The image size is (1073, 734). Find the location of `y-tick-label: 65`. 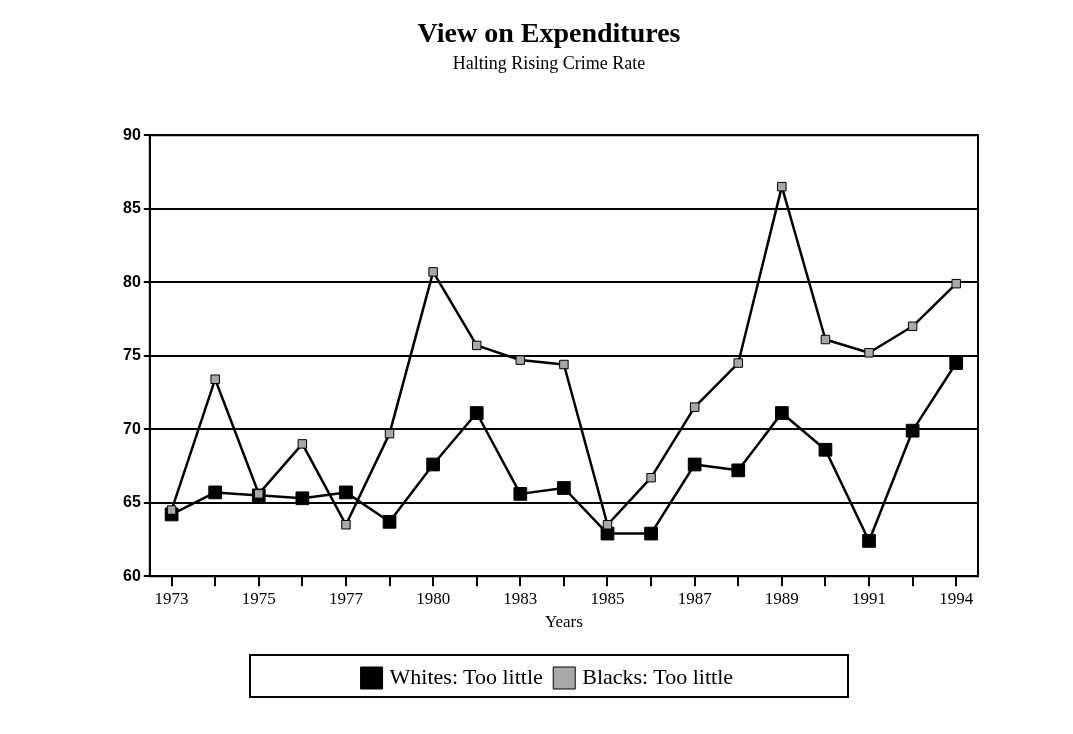

y-tick-label: 65 is located at coordinates (132, 502).